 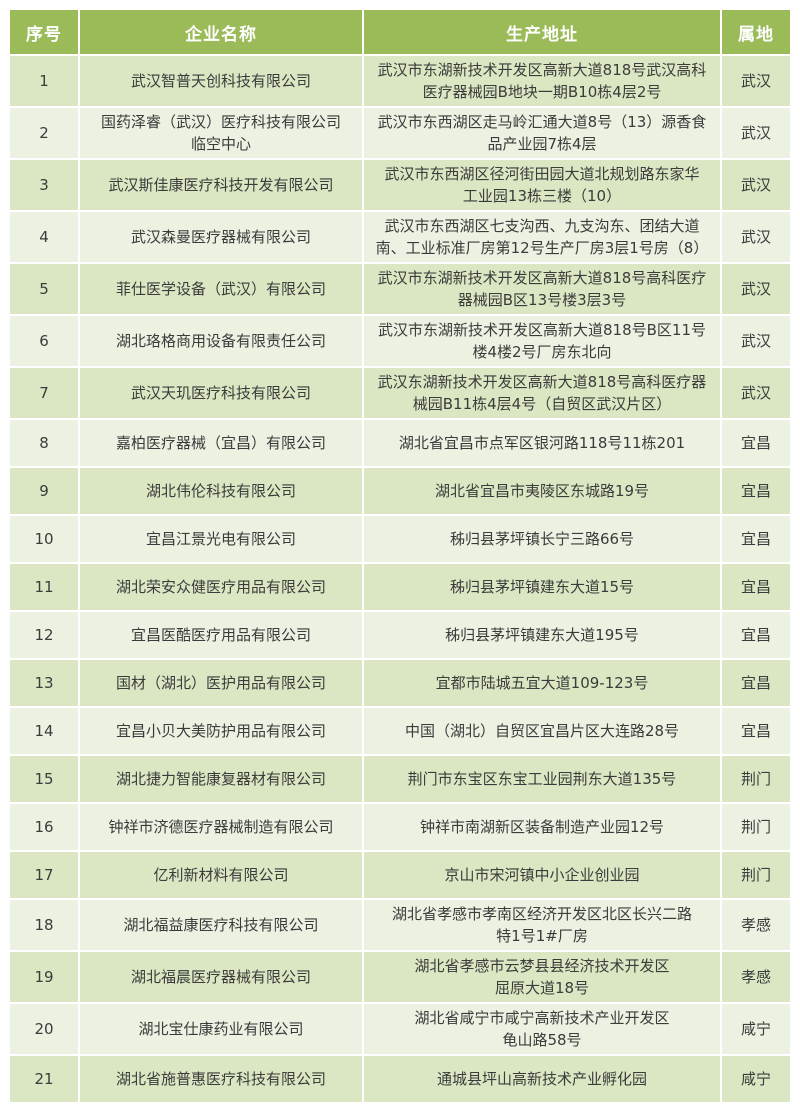 I want to click on cell-company-name: 武汉天玑医疗科技有限公司, so click(x=221, y=393).